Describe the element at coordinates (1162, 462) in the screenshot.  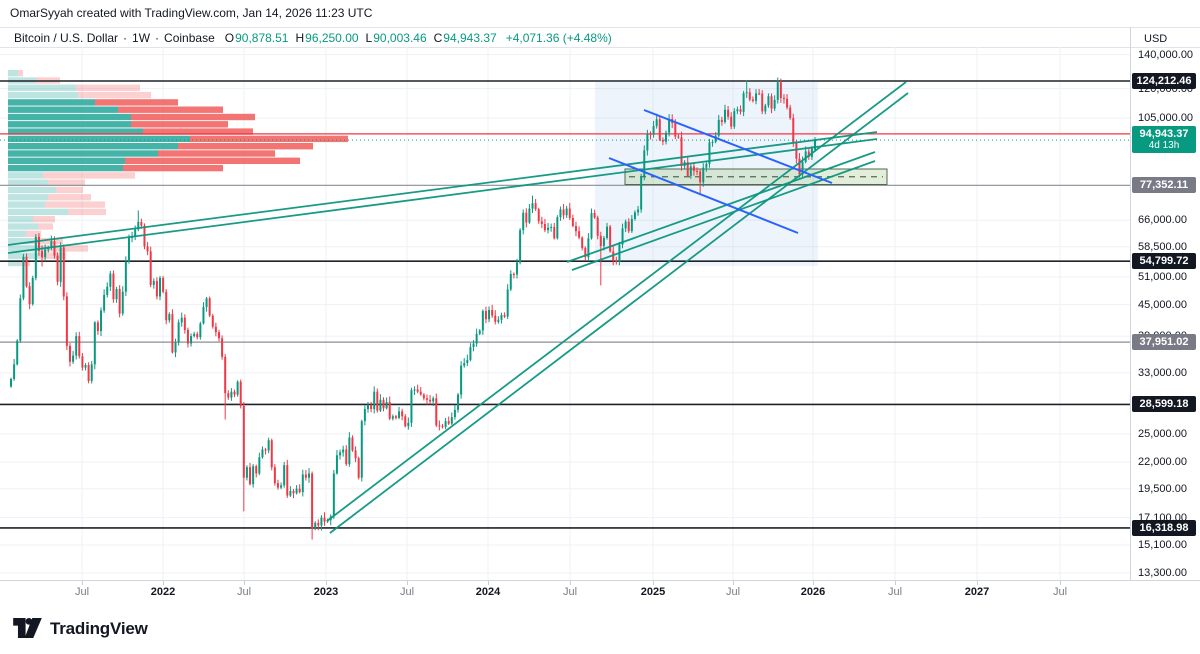
I see `price-tick: 22,000.00` at that location.